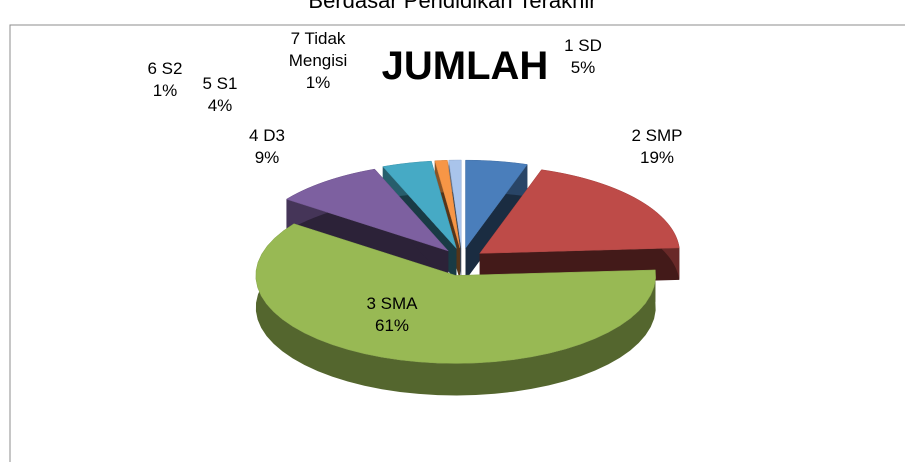 Image resolution: width=905 pixels, height=462 pixels. Describe the element at coordinates (392, 315) in the screenshot. I see `data-label: 3 SMA 61%` at that location.